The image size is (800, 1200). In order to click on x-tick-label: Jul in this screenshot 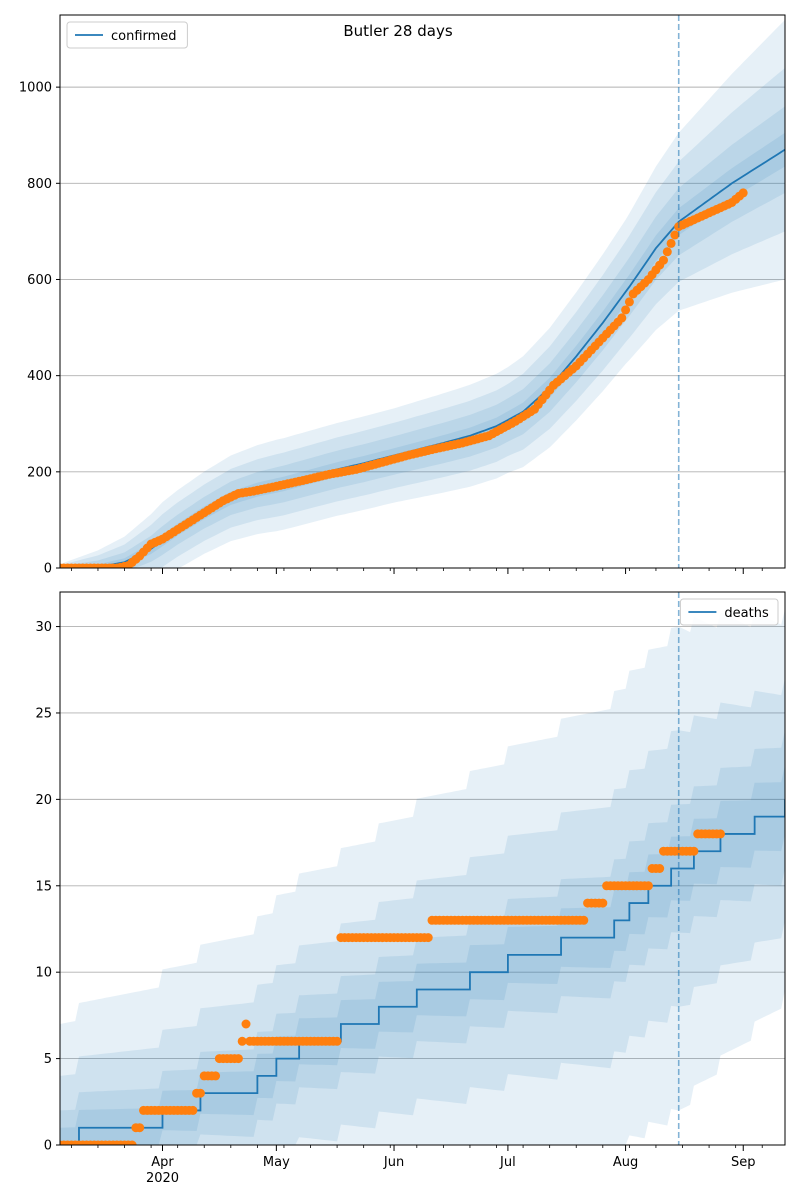, I will do `click(507, 1162)`.